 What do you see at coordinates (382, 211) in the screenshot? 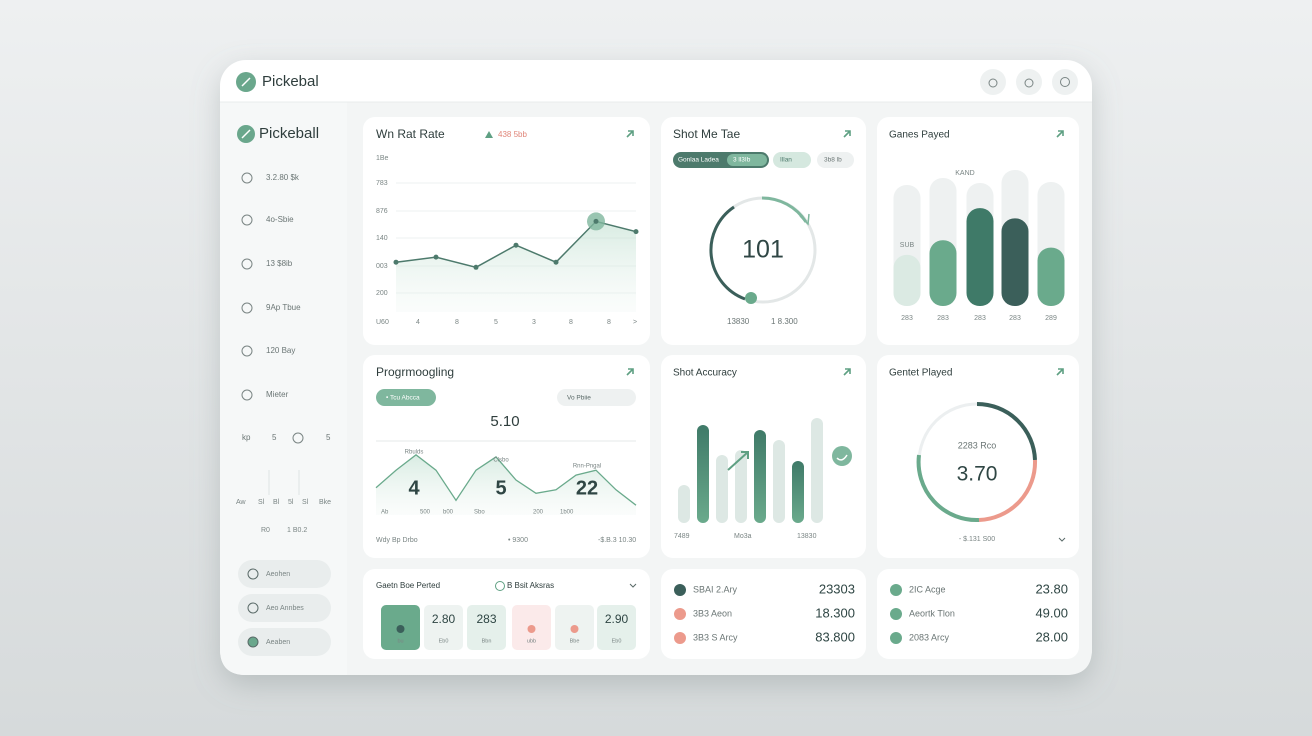
I see `y-label: 876` at bounding box center [382, 211].